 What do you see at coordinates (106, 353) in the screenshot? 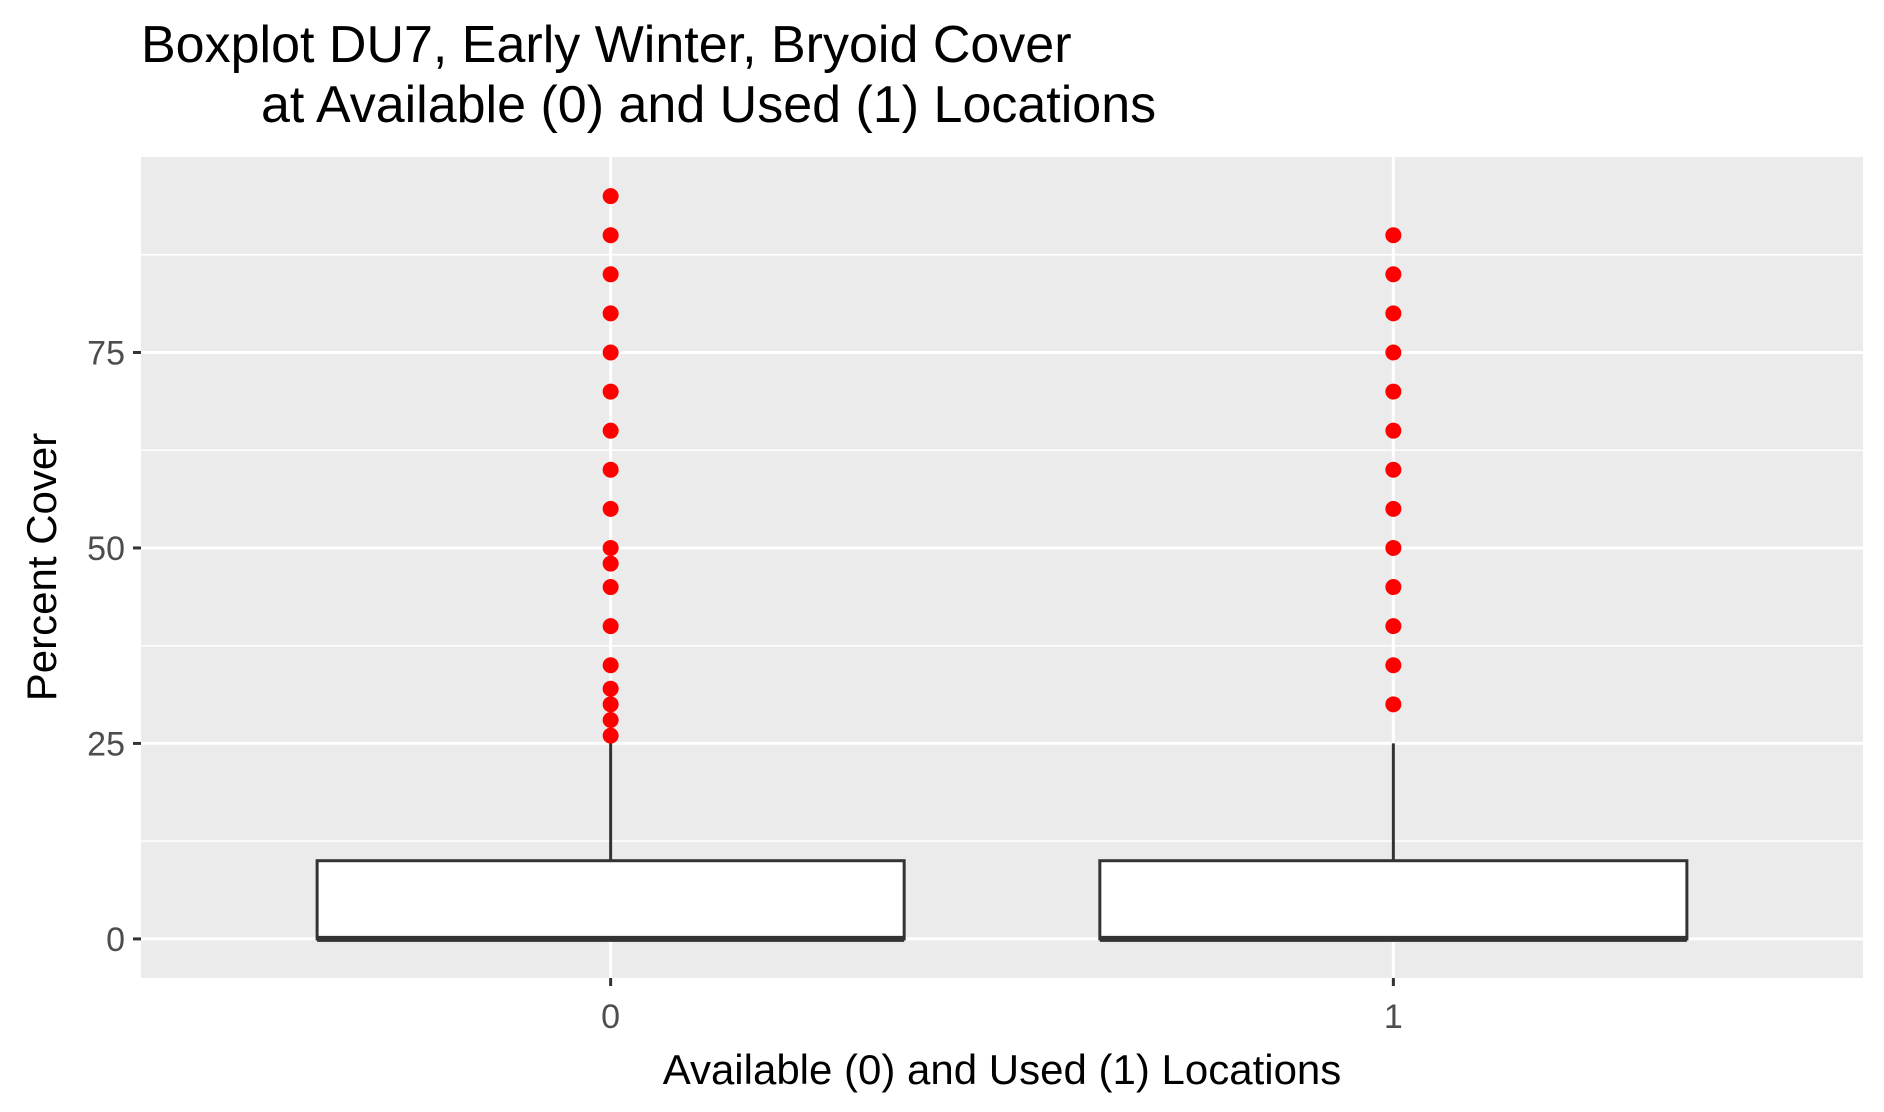
I see `y-tick-label: 75` at bounding box center [106, 353].